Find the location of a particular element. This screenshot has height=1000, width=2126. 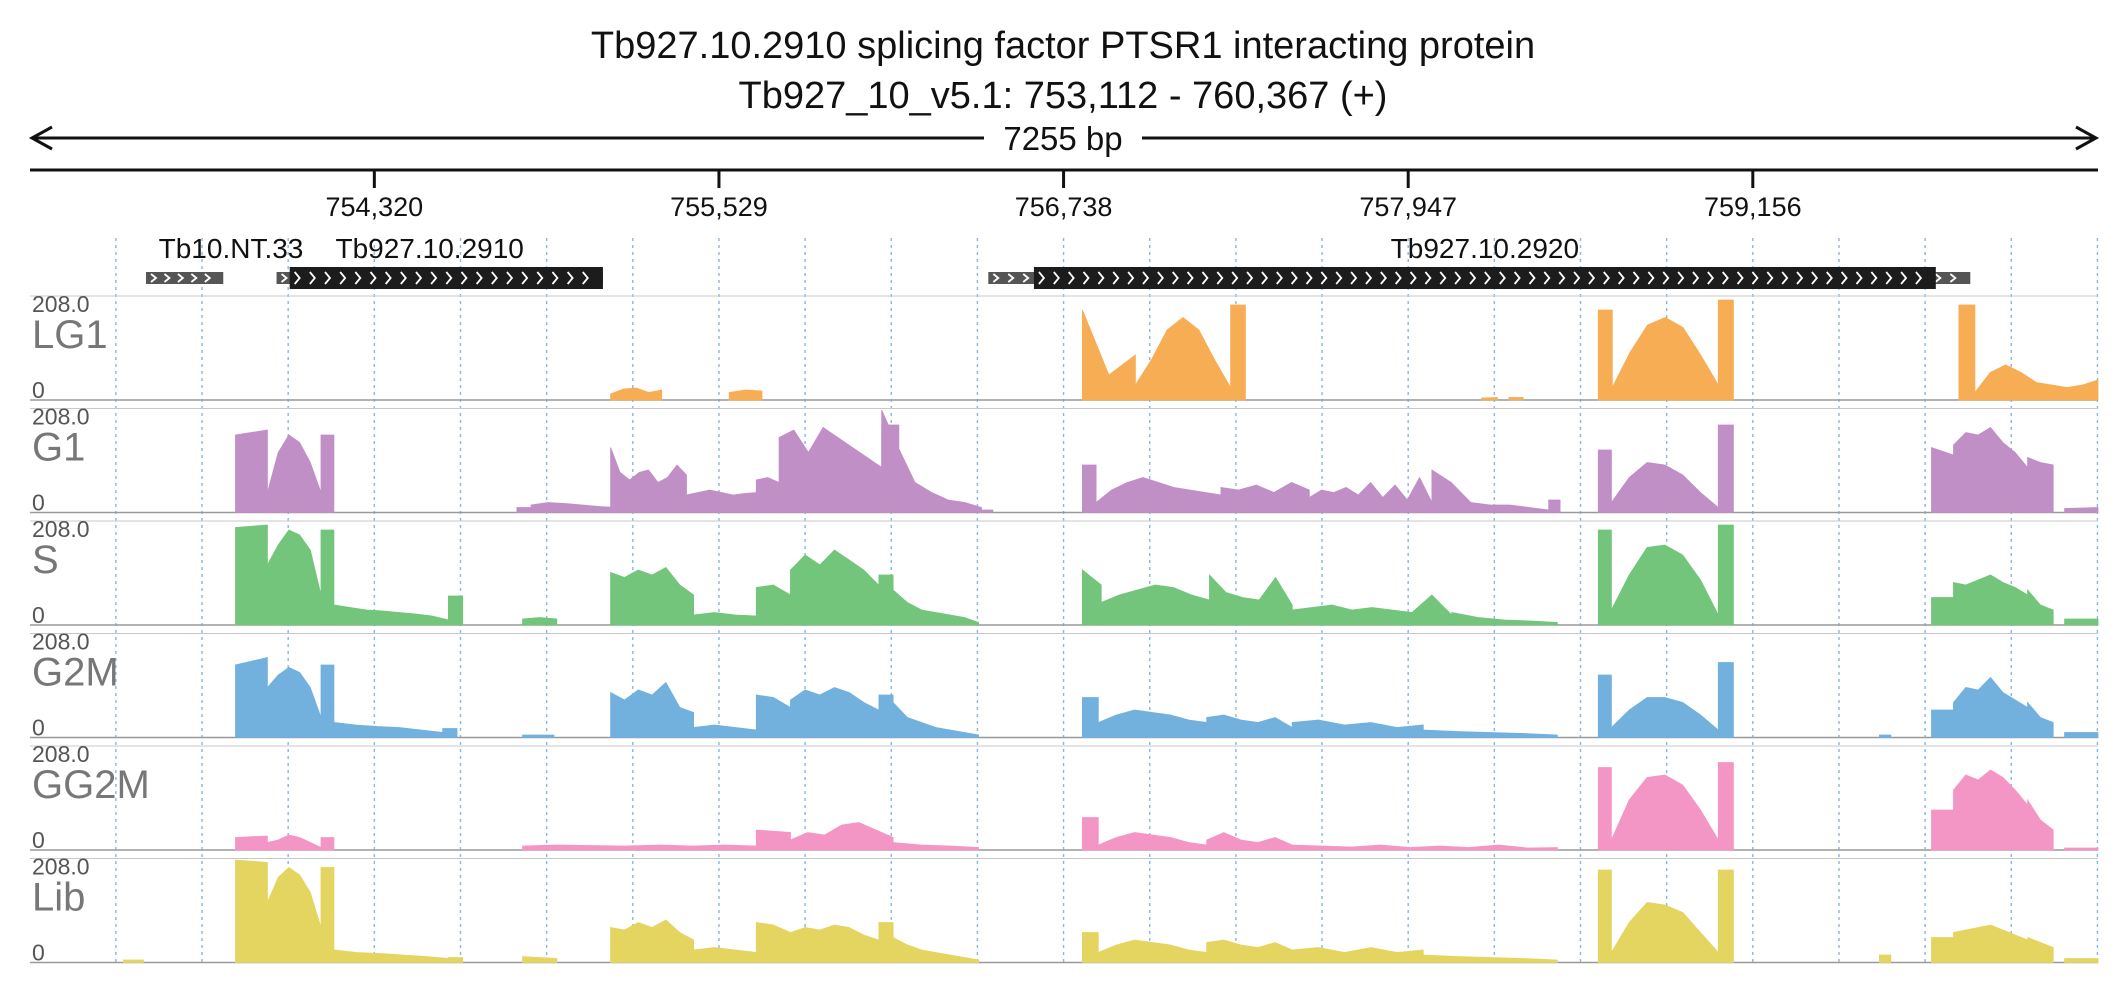

track-name: S is located at coordinates (45, 560).